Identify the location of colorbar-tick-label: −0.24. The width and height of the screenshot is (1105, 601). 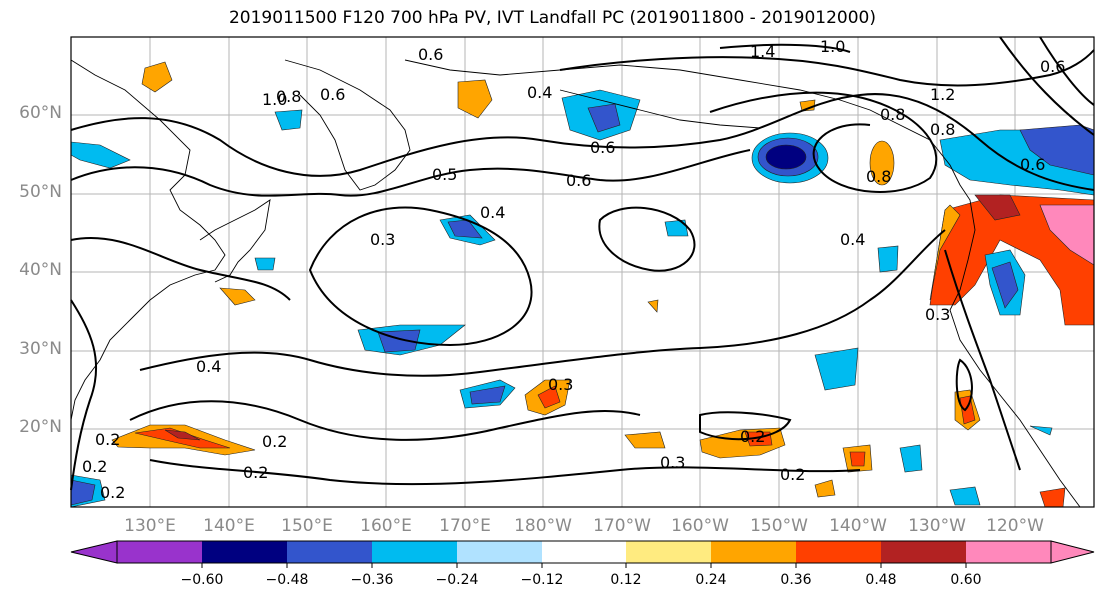
(457, 580).